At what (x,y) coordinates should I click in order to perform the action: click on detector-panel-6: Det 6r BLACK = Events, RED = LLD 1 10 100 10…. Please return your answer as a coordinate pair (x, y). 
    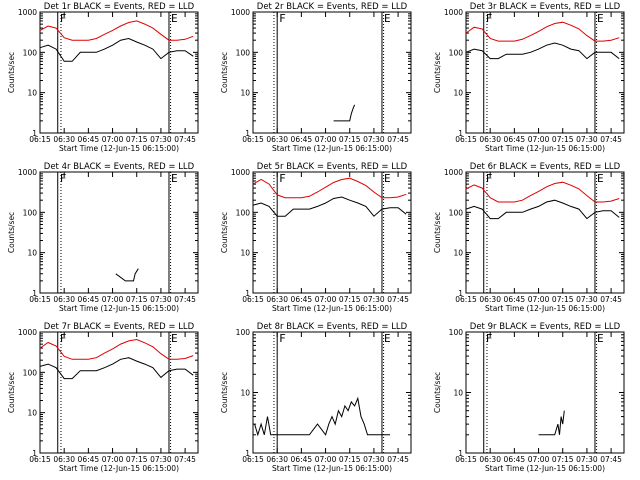
    Looking at the image, I should click on (532, 240).